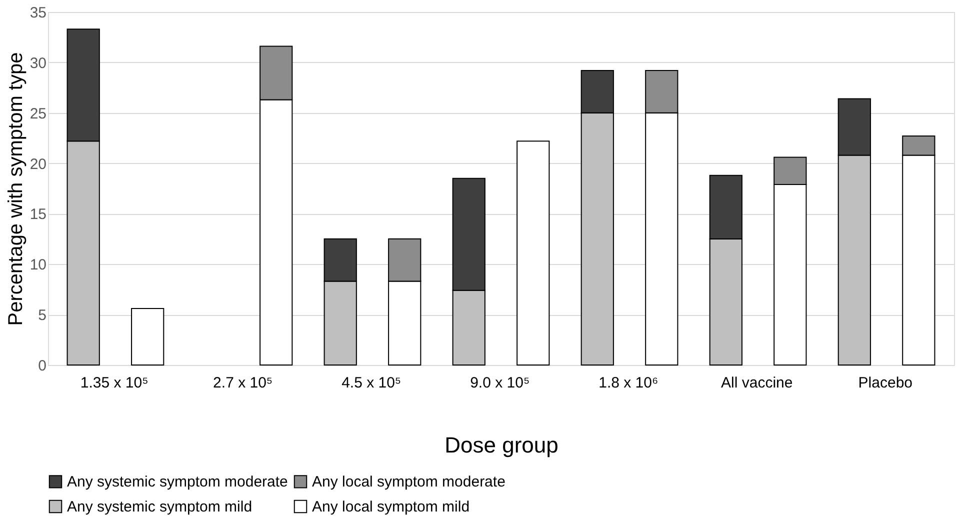  I want to click on x-tick-label: 1.8 x 10⁶, so click(628, 383).